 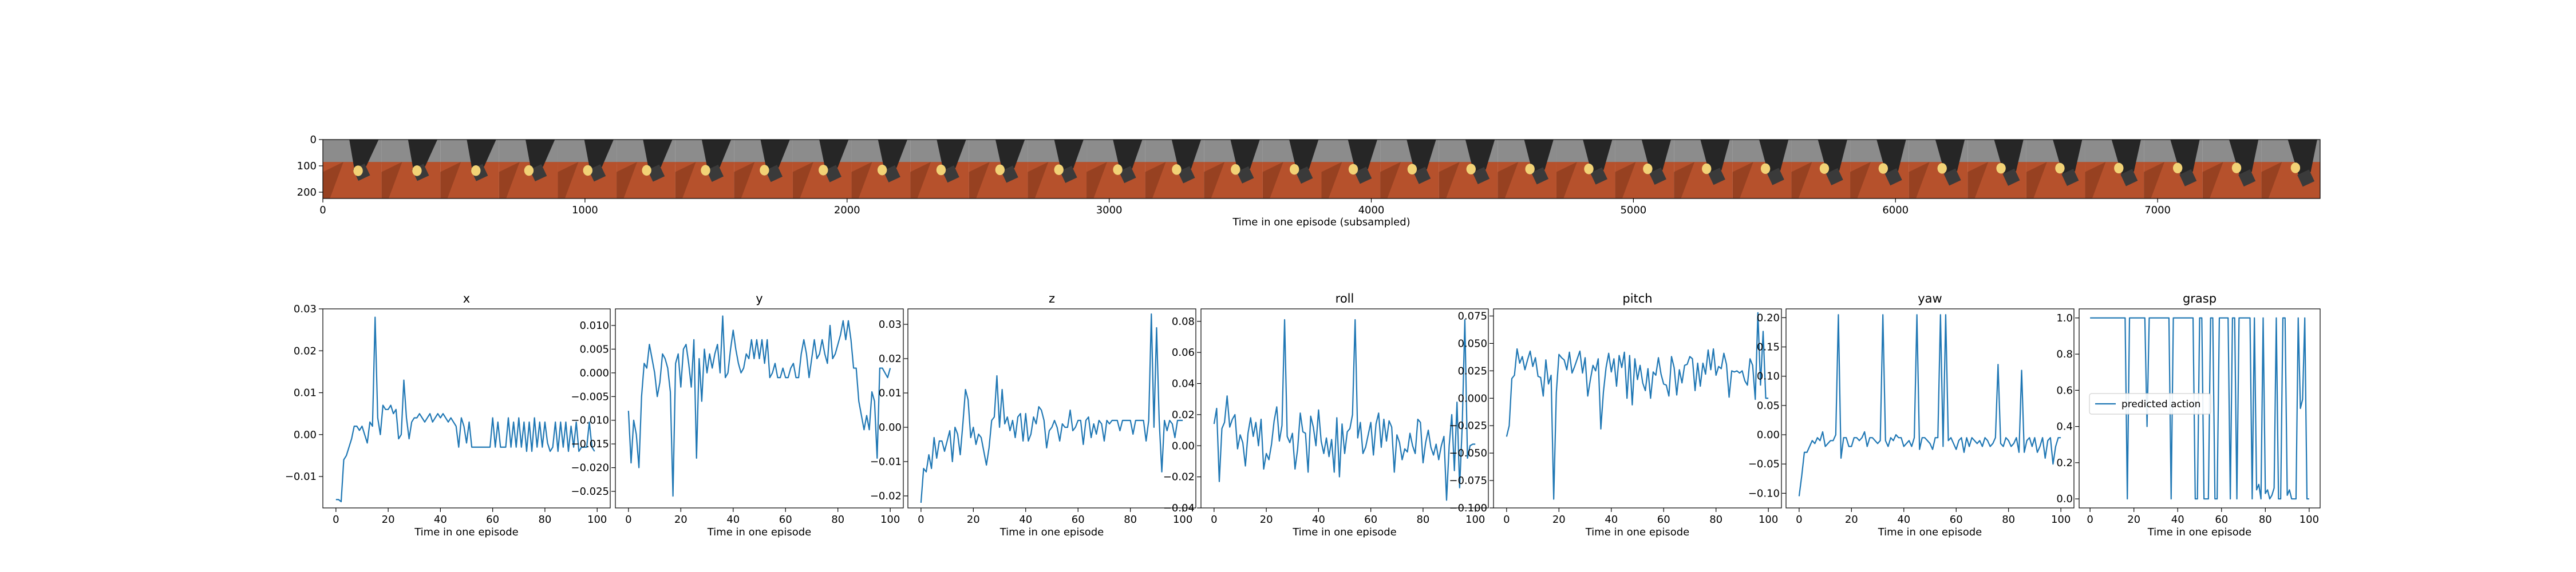 What do you see at coordinates (1179, 477) in the screenshot?
I see `y-tick-label: −0.02` at bounding box center [1179, 477].